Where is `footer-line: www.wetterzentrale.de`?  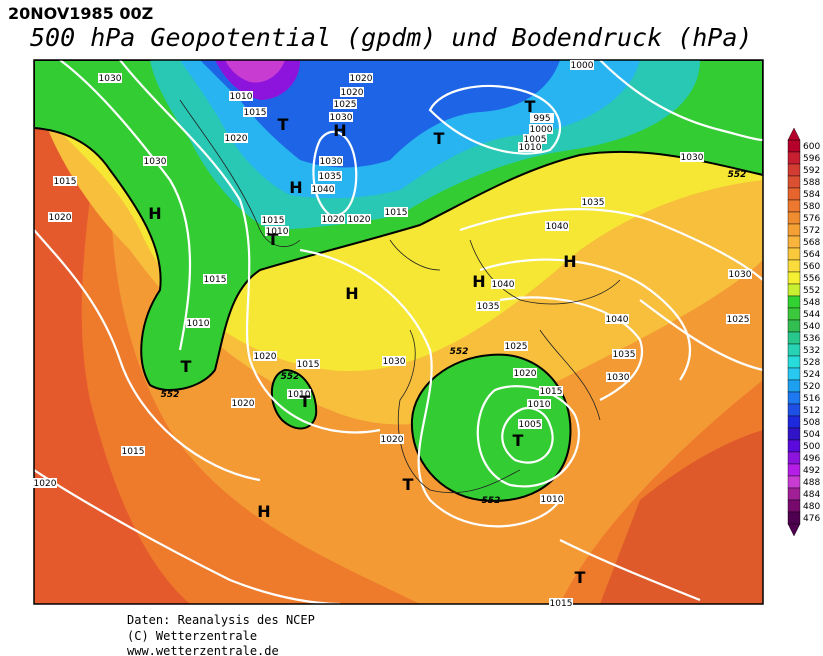
footer-line: www.wetterzentrale.de is located at coordinates (203, 650).